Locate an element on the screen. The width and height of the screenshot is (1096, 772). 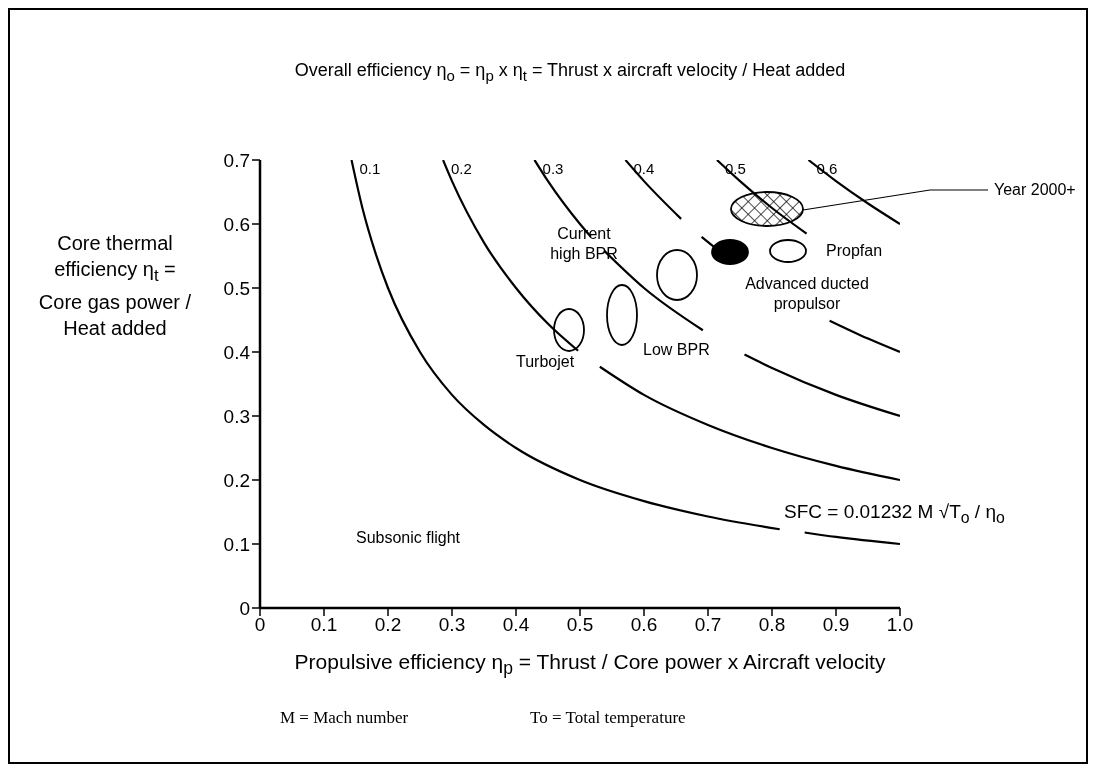
series-label: 0.2 is located at coordinates (461, 168).